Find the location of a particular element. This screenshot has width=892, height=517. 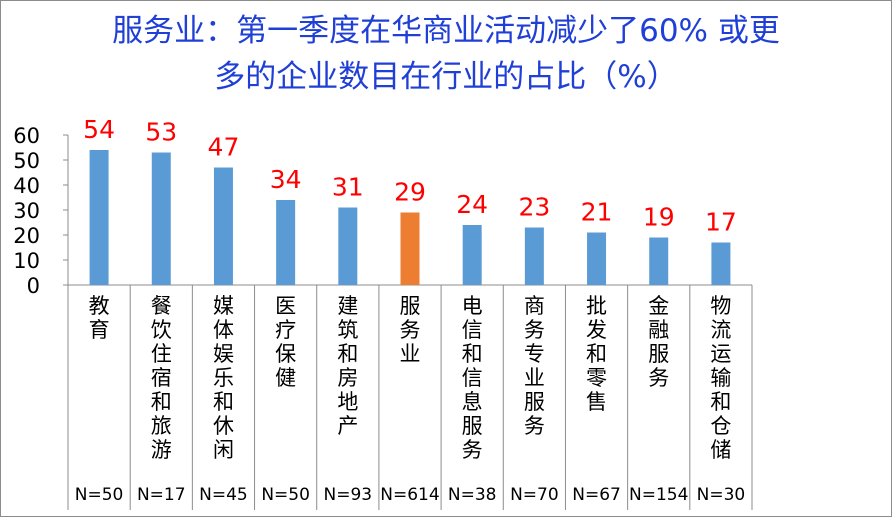

y-tick-label: 40 is located at coordinates (26, 186).